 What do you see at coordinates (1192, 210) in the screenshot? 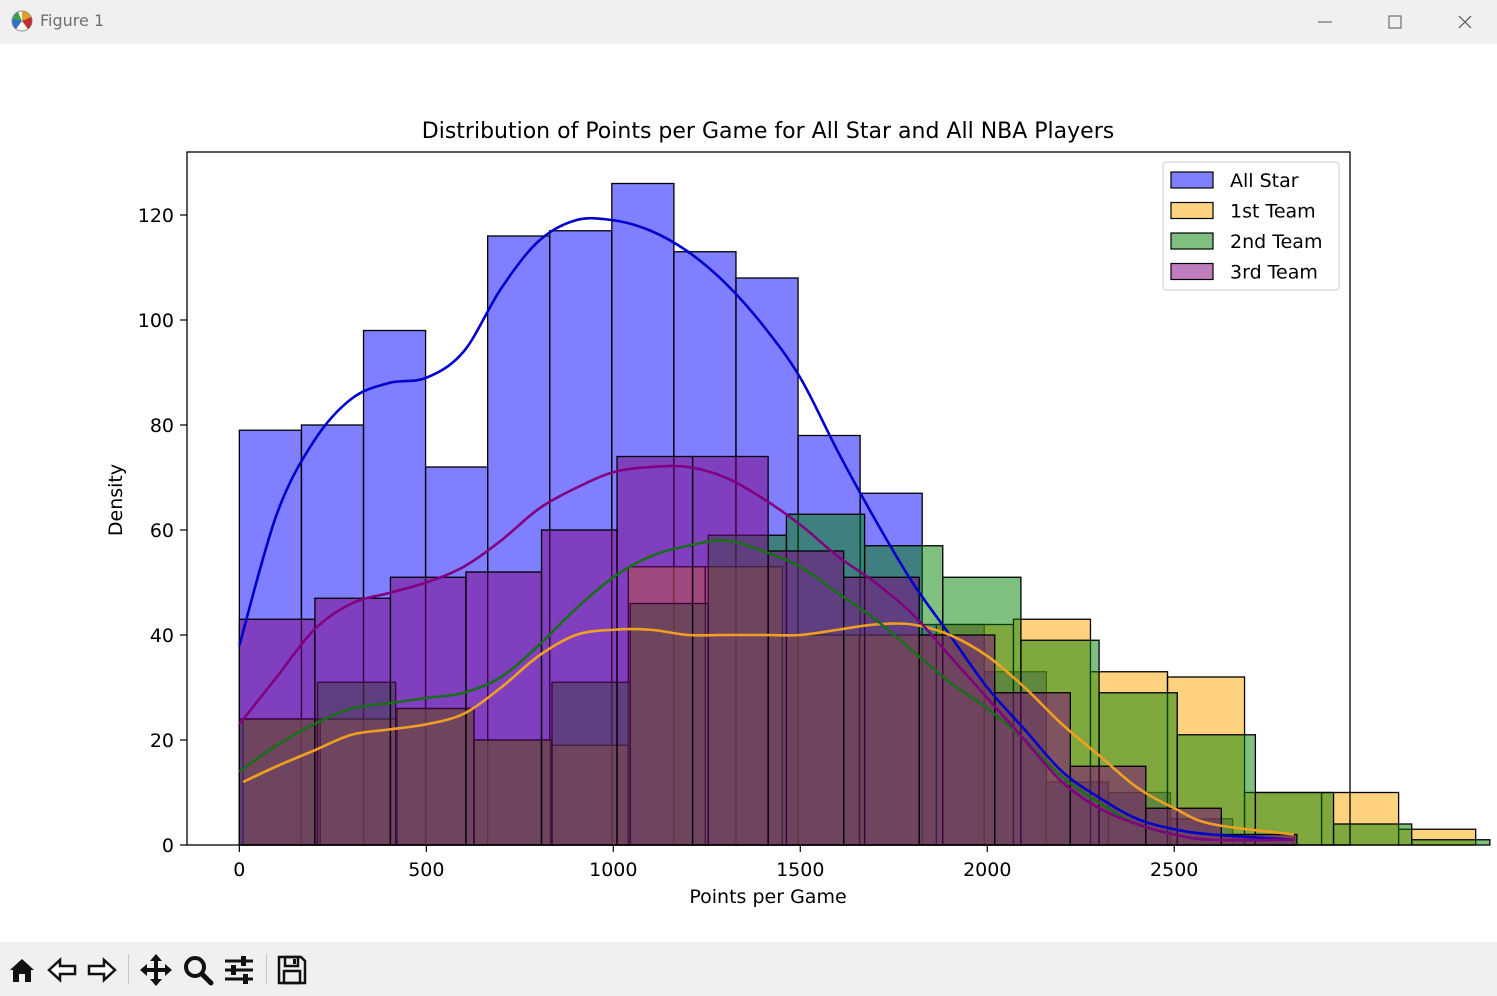
I see `legend-swatch-1st-team` at bounding box center [1192, 210].